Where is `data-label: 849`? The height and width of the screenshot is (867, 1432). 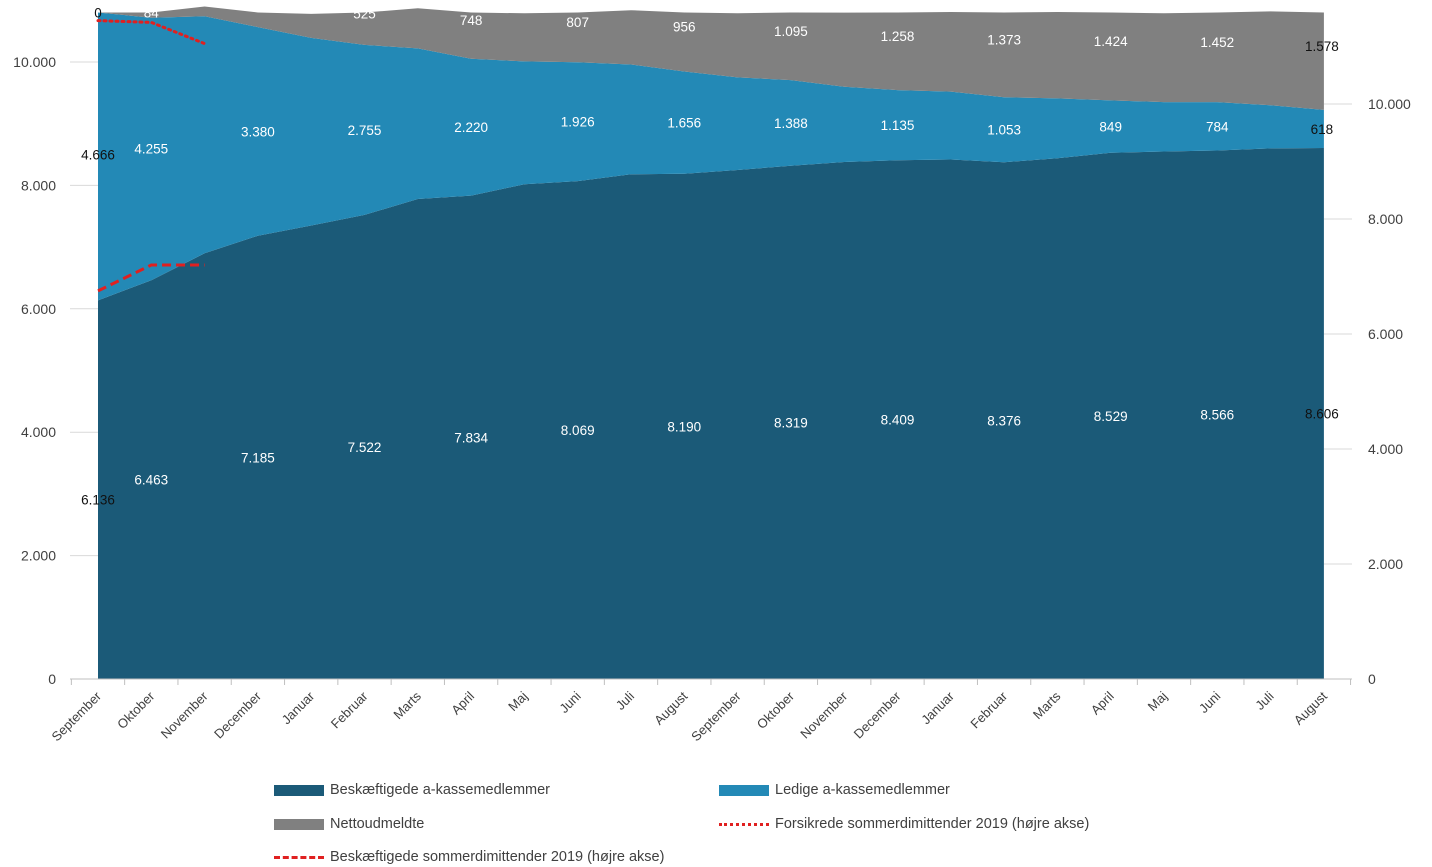 data-label: 849 is located at coordinates (1110, 127).